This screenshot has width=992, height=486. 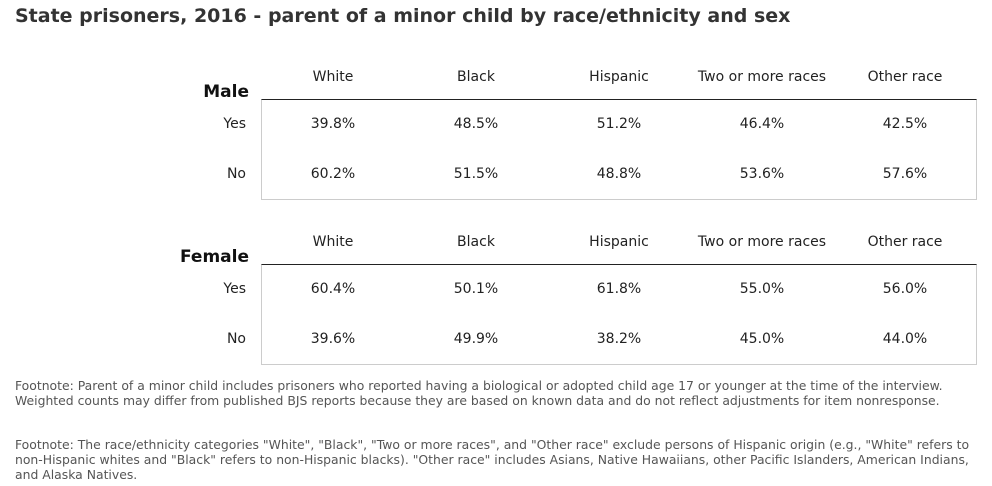 I want to click on cell-female-yes-two-or-more-races: 55.0%, so click(x=762, y=289).